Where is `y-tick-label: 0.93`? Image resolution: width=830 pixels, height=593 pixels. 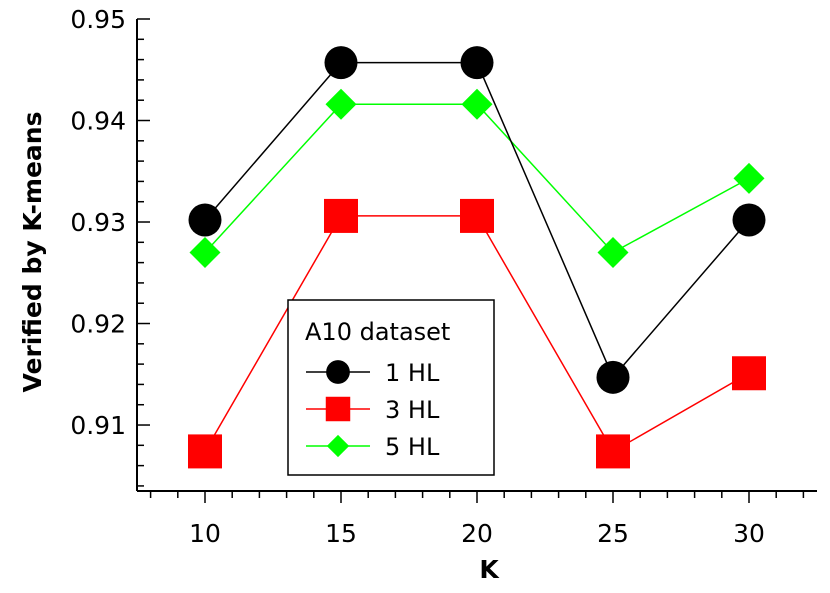
y-tick-label: 0.93 is located at coordinates (98, 222).